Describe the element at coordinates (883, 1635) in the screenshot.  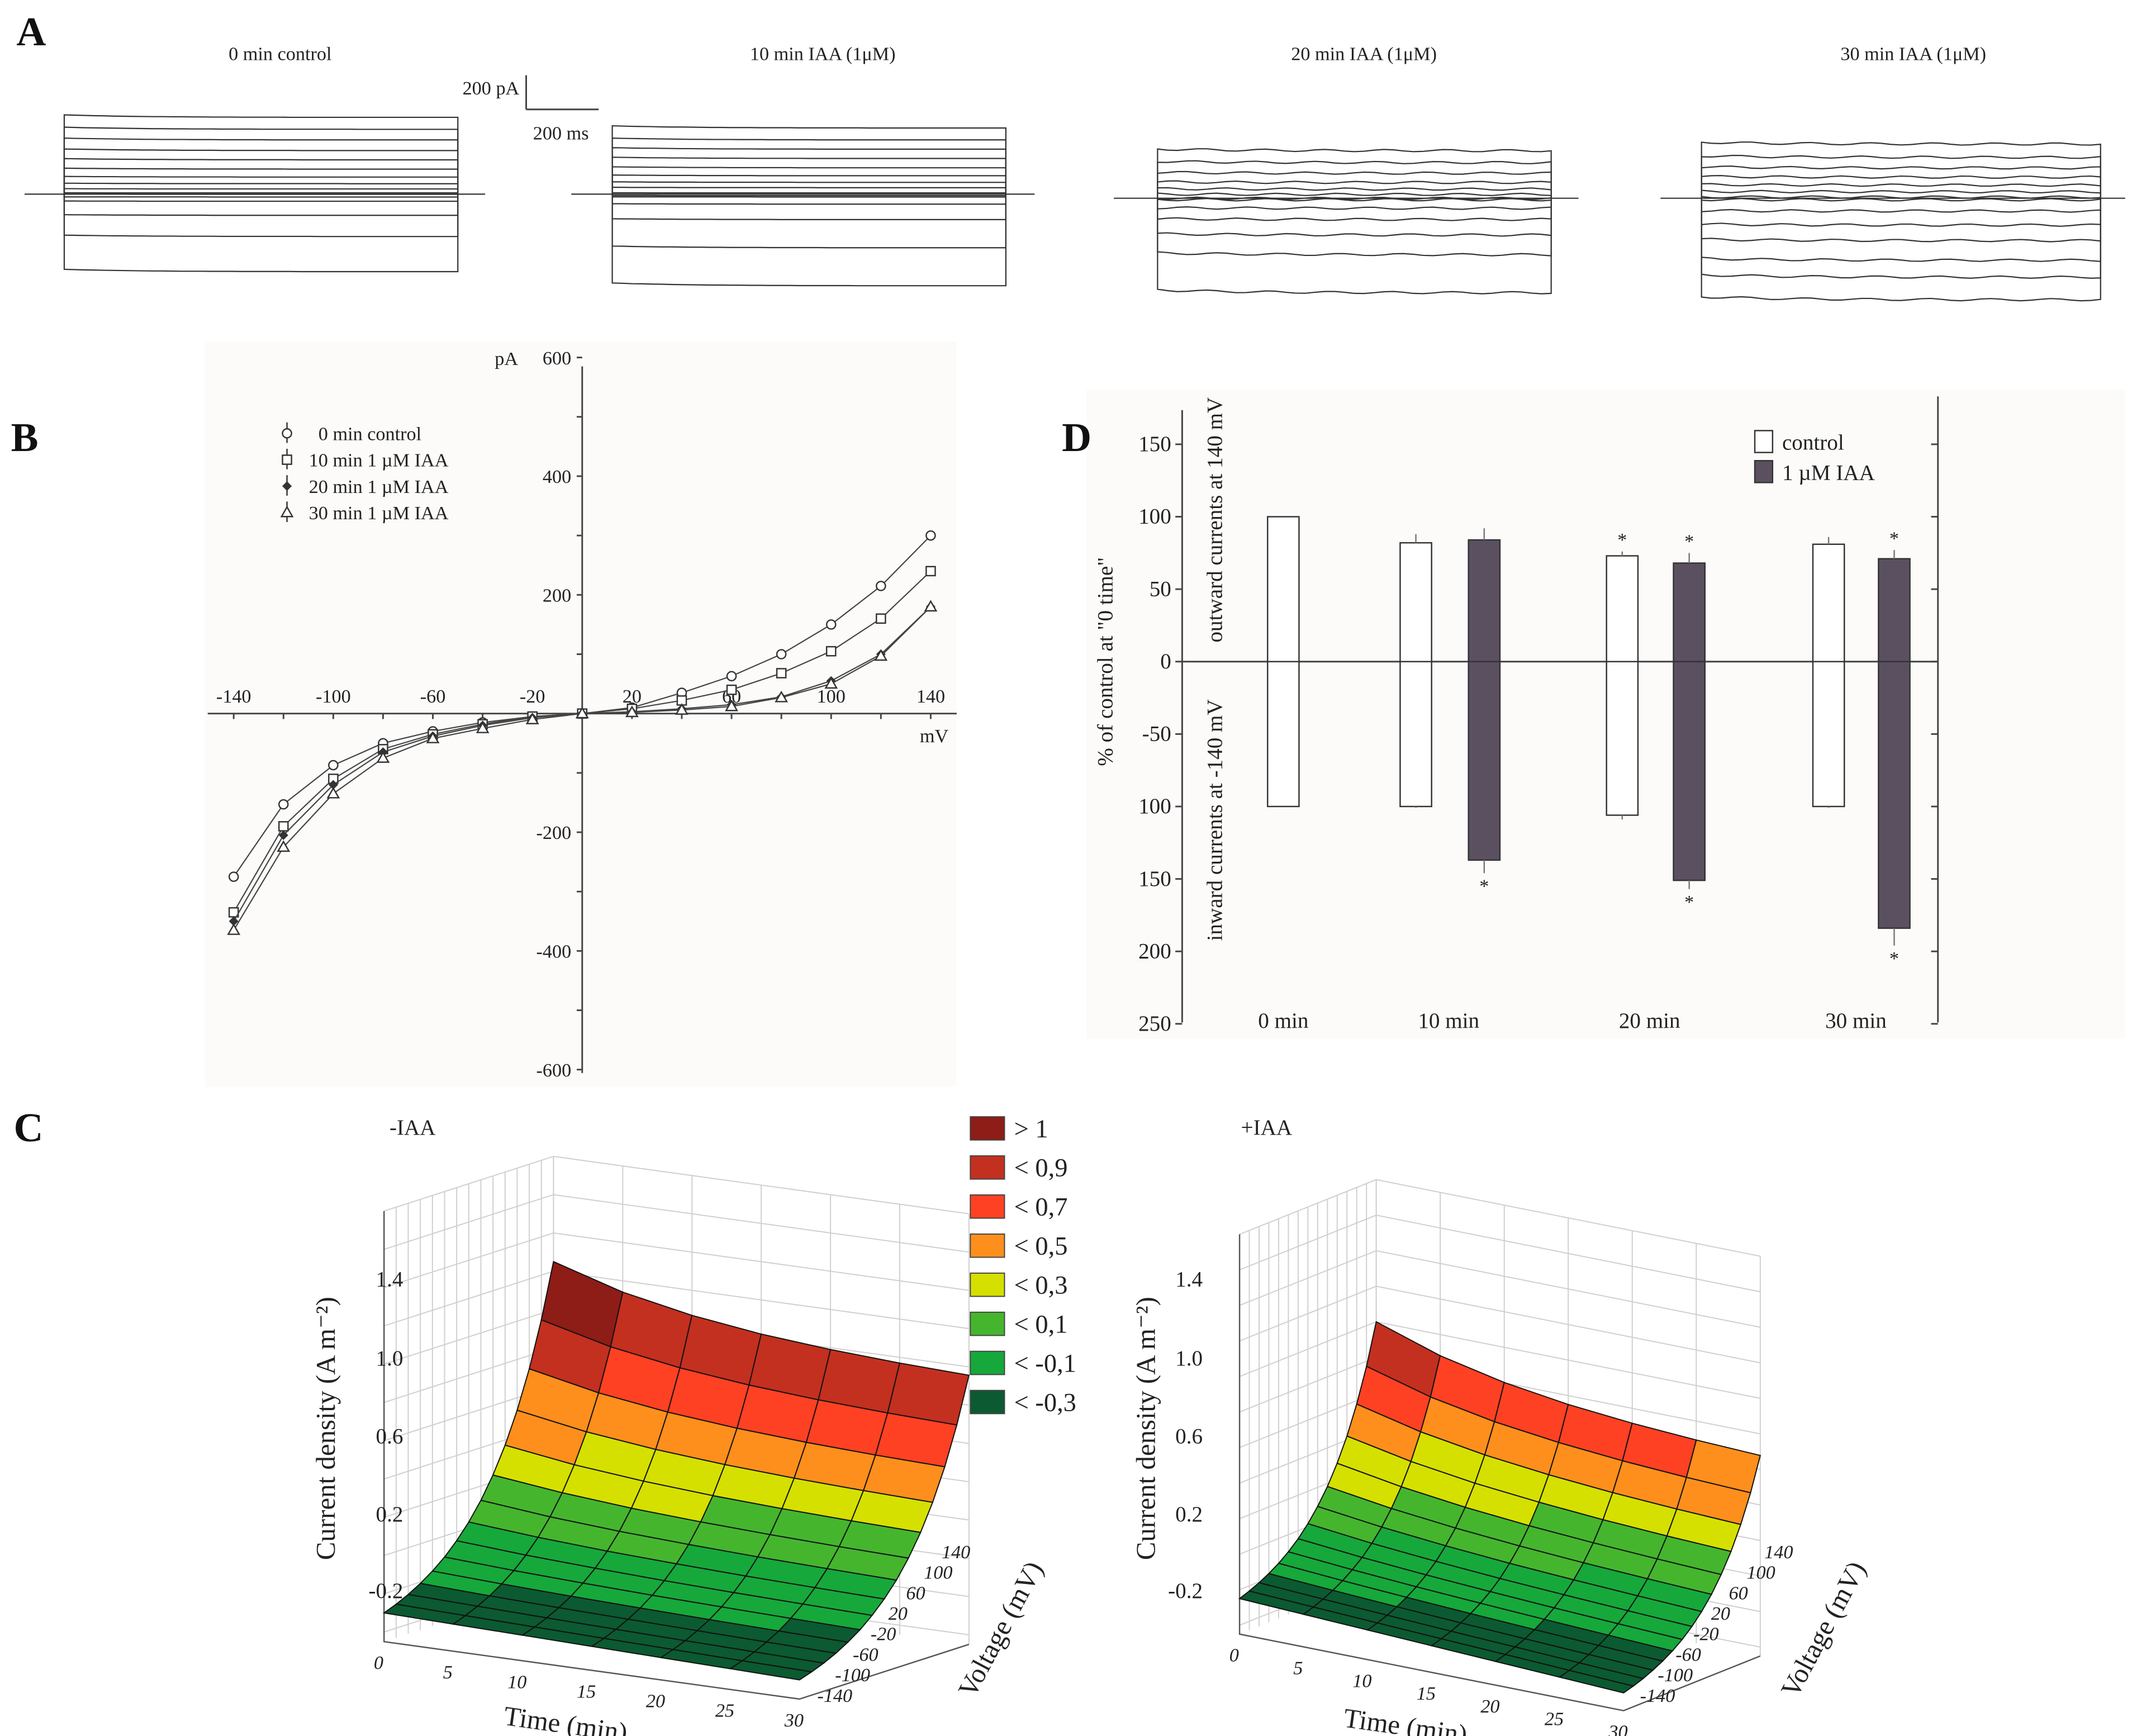
I see `voltage-tick-label: -20` at that location.